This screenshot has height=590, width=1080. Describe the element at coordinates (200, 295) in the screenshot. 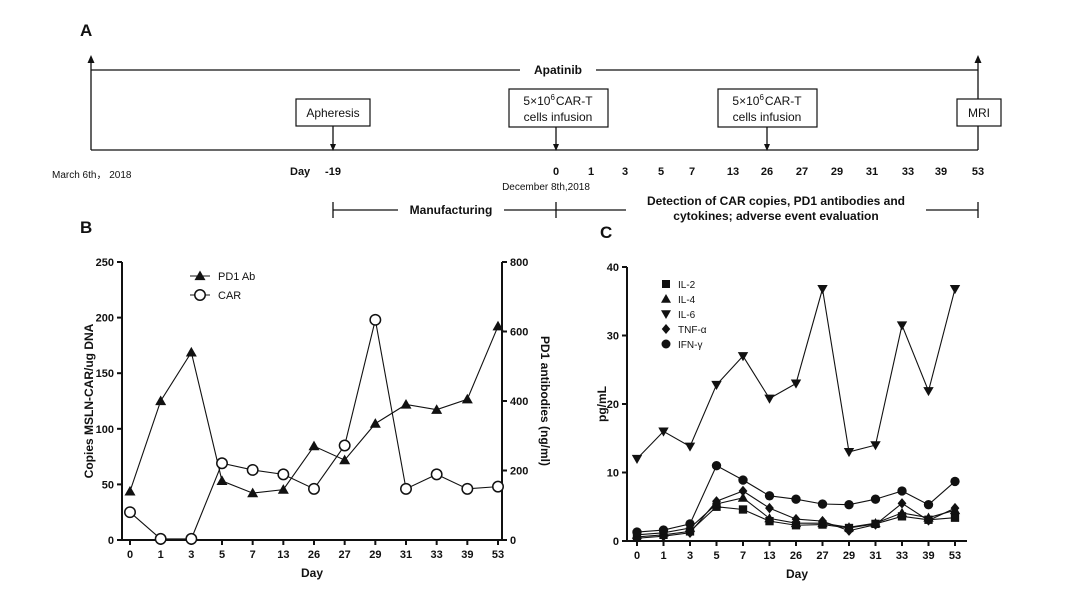

I see `legend-marker-car` at that location.